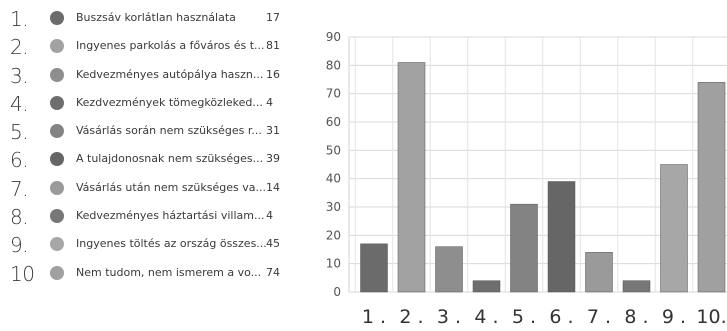  I want to click on legend-item: 7. Vásárlás után nem szükséges va... 14, so click(150, 188).